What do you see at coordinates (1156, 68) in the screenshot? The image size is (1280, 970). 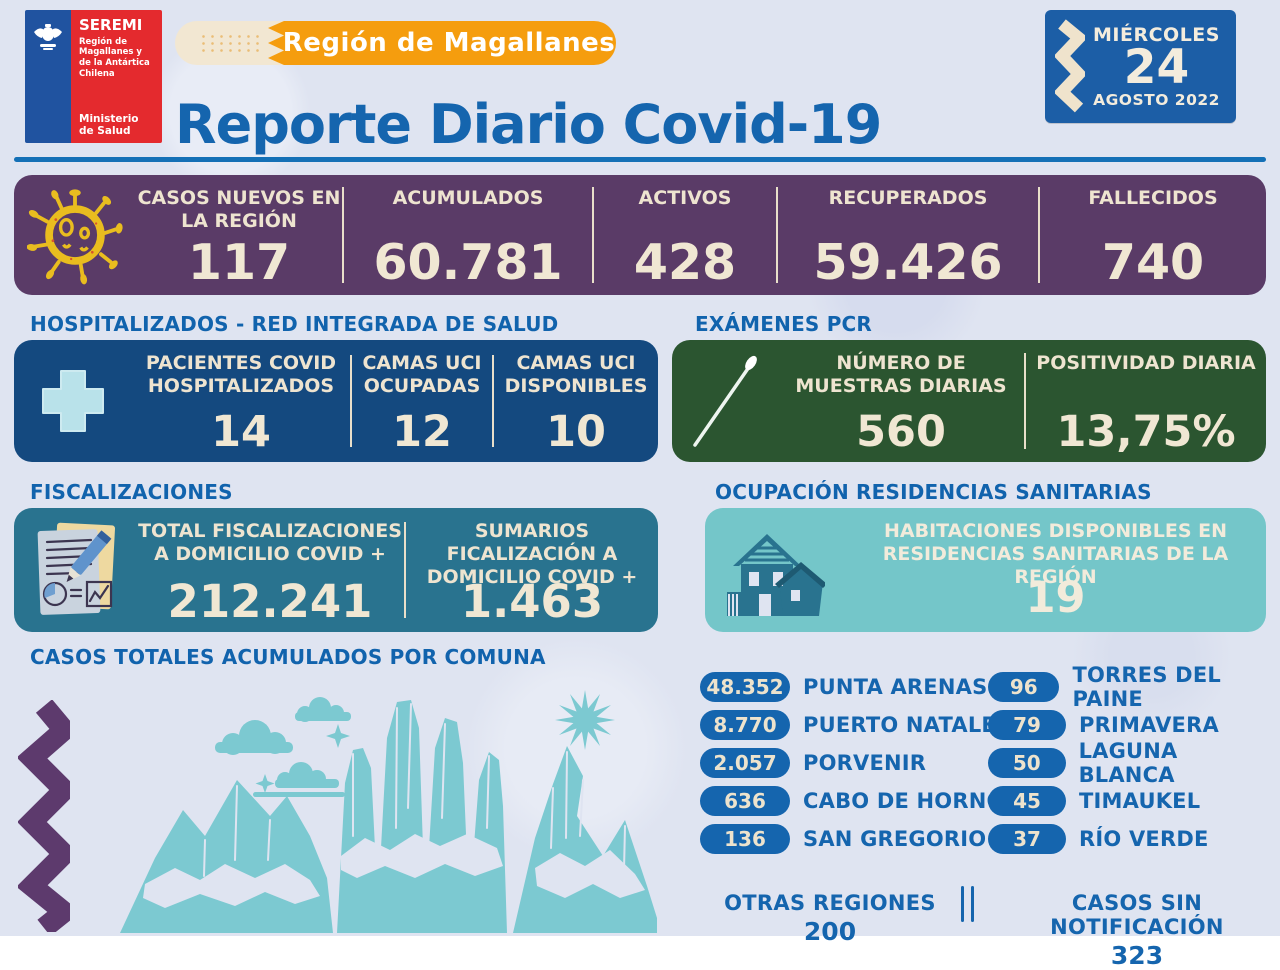 I see `date-day: 24` at bounding box center [1156, 68].